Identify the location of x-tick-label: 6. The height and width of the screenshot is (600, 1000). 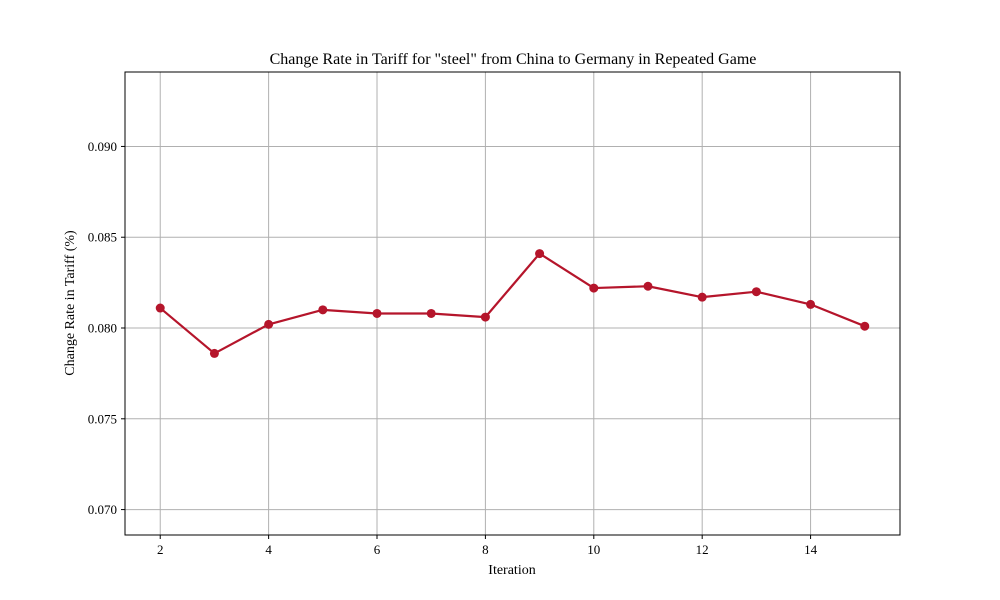
(377, 549).